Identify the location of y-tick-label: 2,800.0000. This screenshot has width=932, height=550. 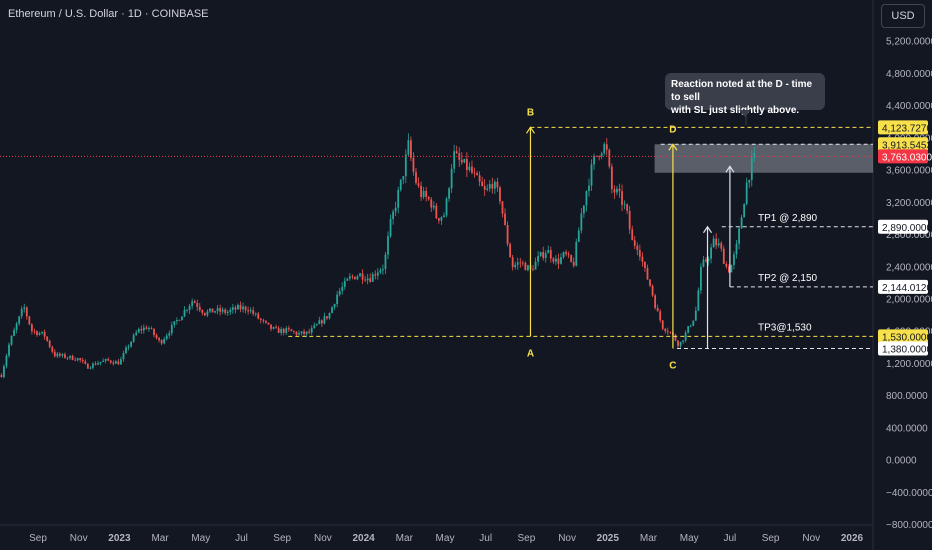
(909, 235).